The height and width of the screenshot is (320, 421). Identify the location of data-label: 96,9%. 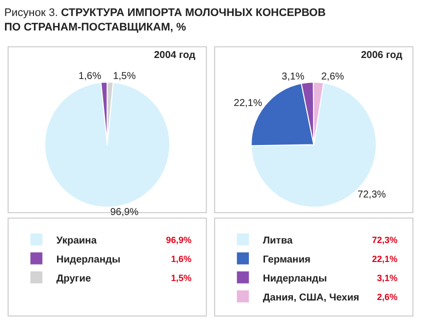
(124, 212).